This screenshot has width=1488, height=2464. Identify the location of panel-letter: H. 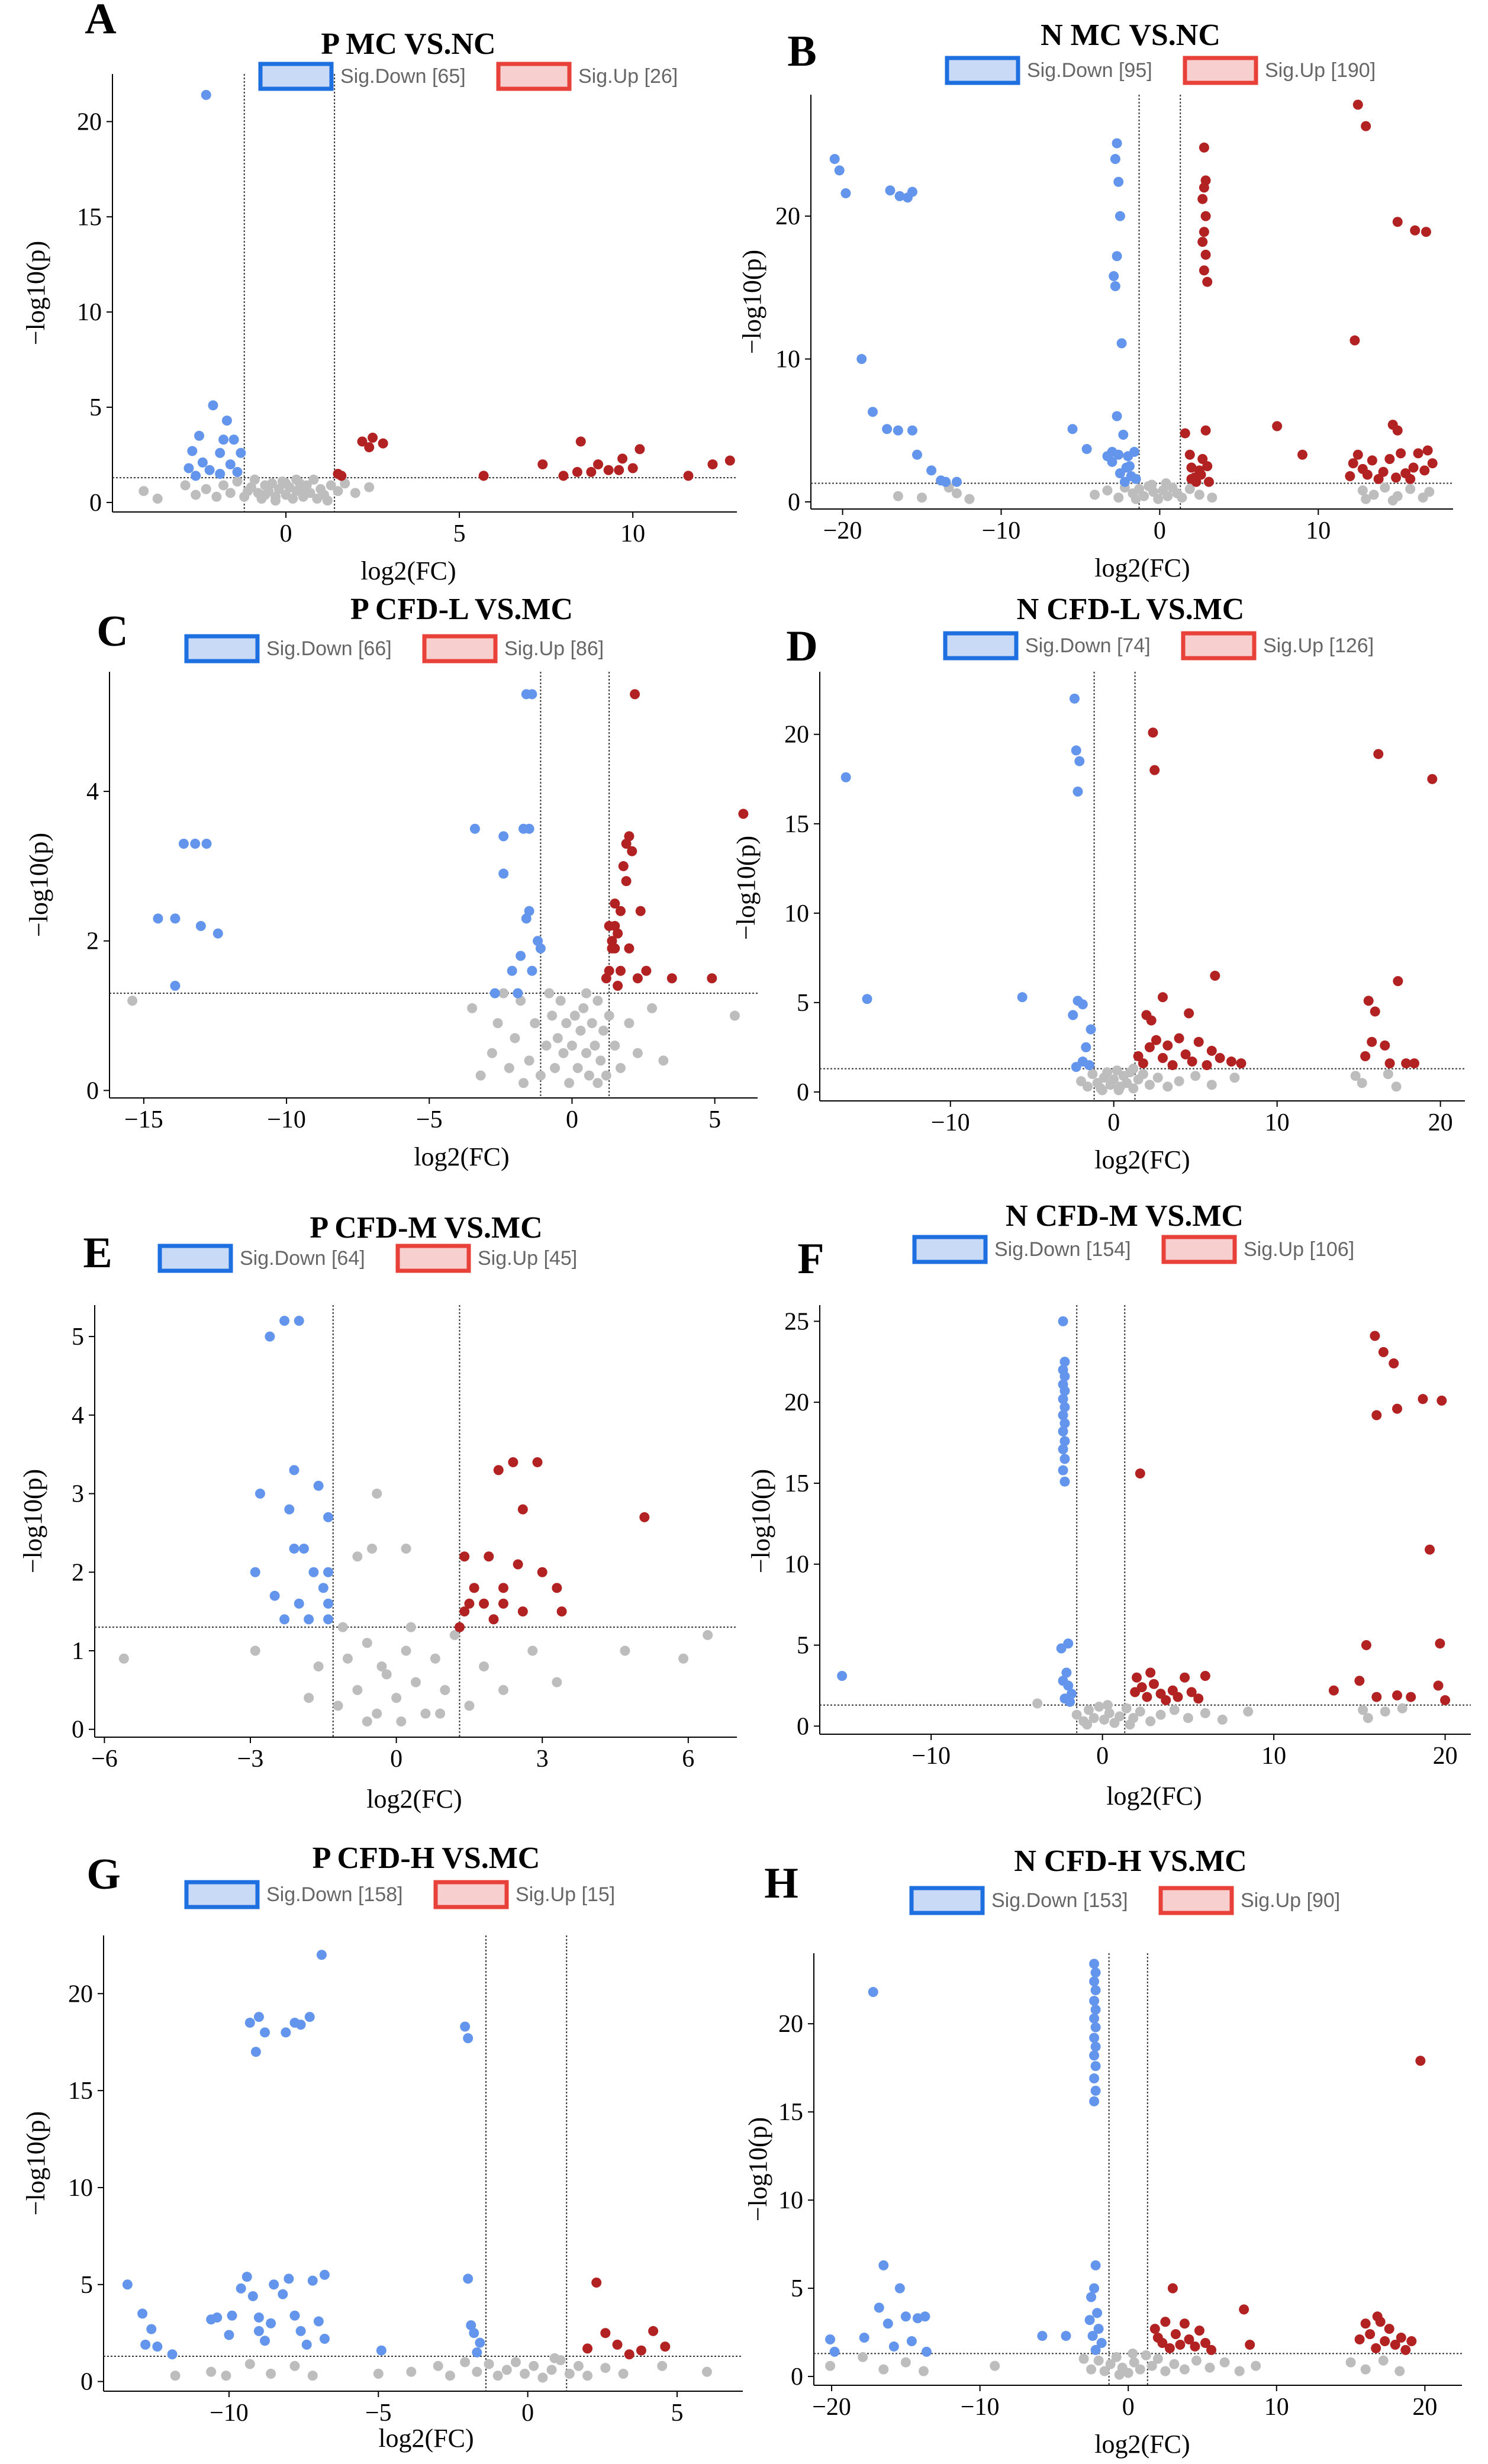
(781, 1883).